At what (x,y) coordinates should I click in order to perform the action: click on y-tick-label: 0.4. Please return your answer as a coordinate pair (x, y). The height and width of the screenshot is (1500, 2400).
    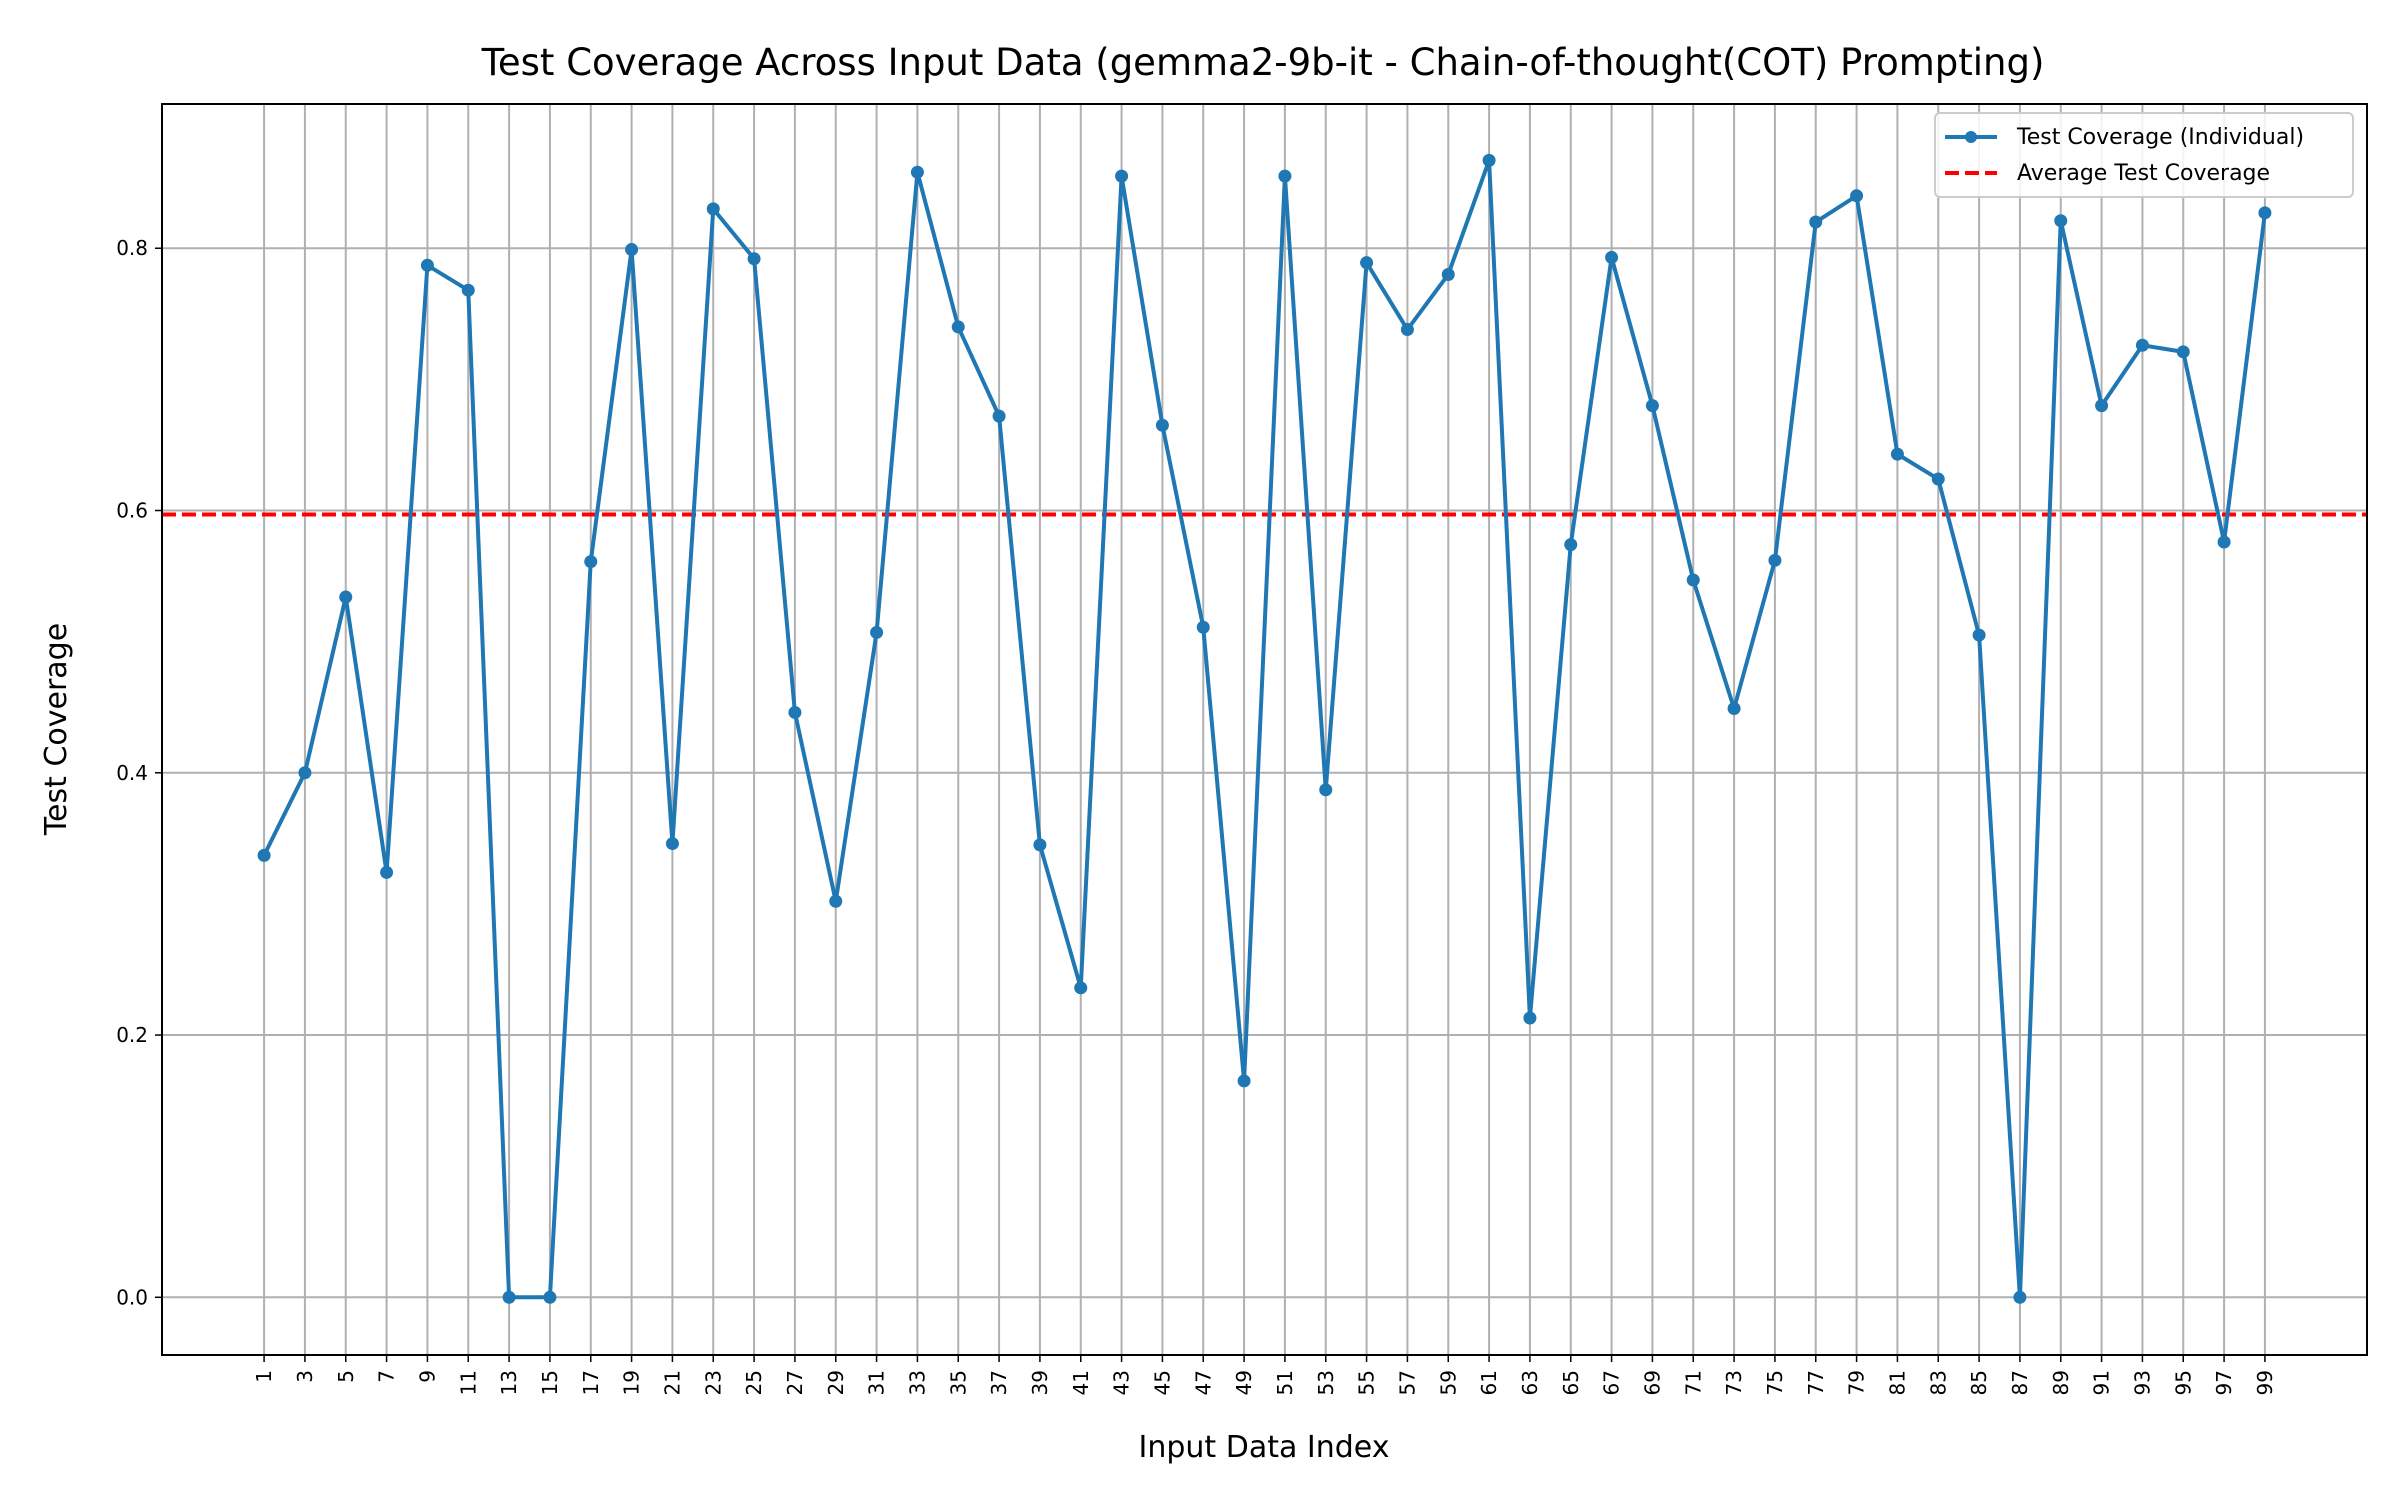
    Looking at the image, I should click on (132, 773).